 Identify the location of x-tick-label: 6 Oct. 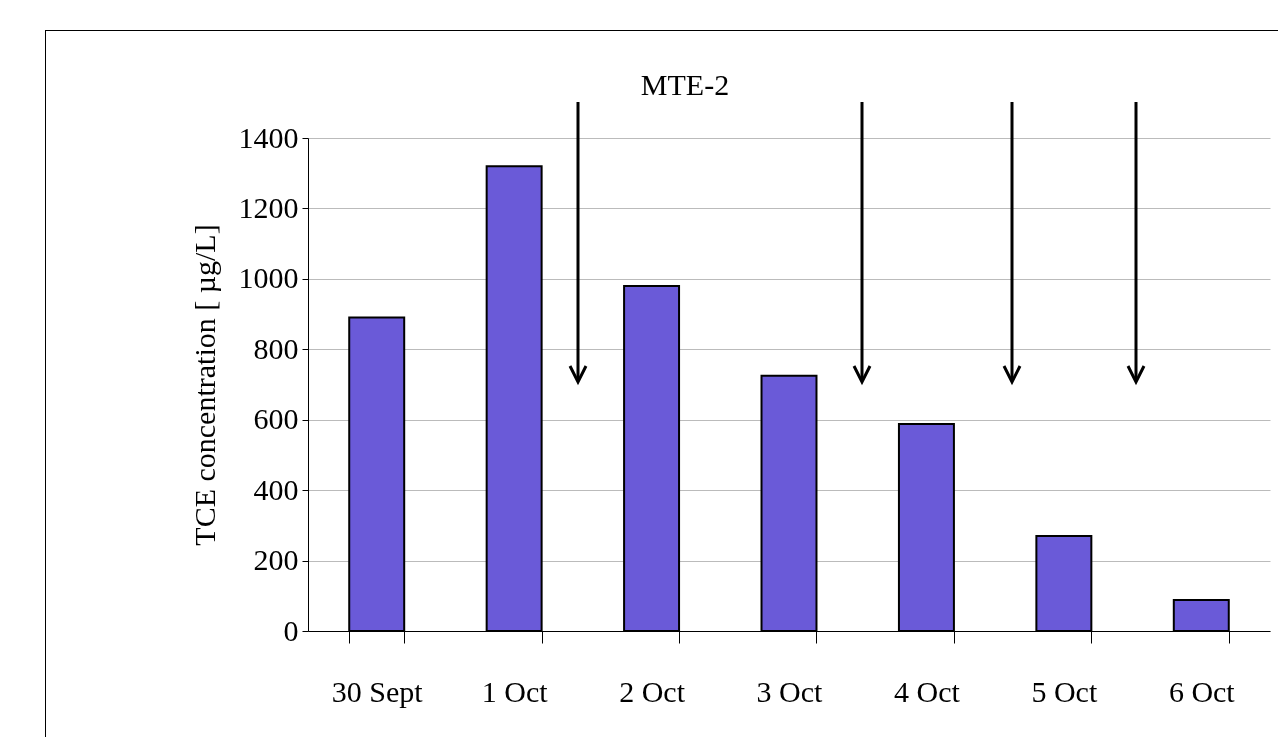
(1202, 691).